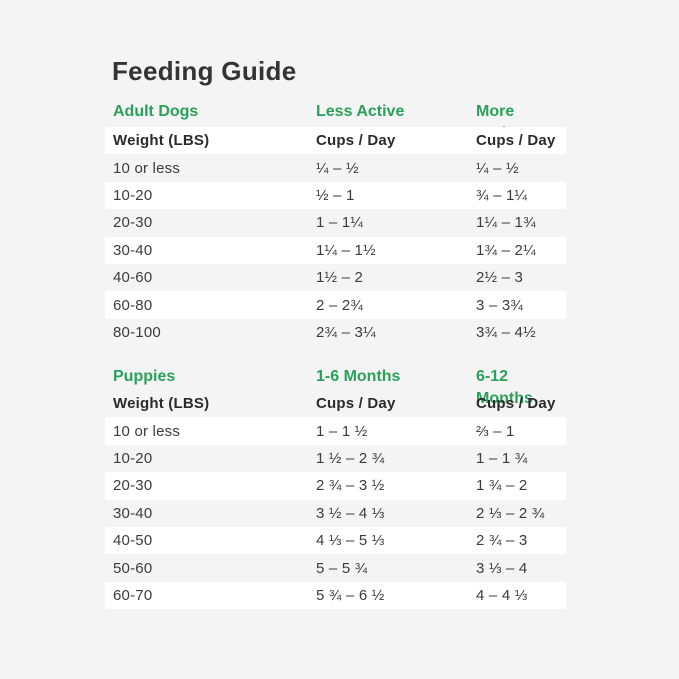  Describe the element at coordinates (346, 250) in the screenshot. I see `cups-cell: 1¼ – 1½` at that location.